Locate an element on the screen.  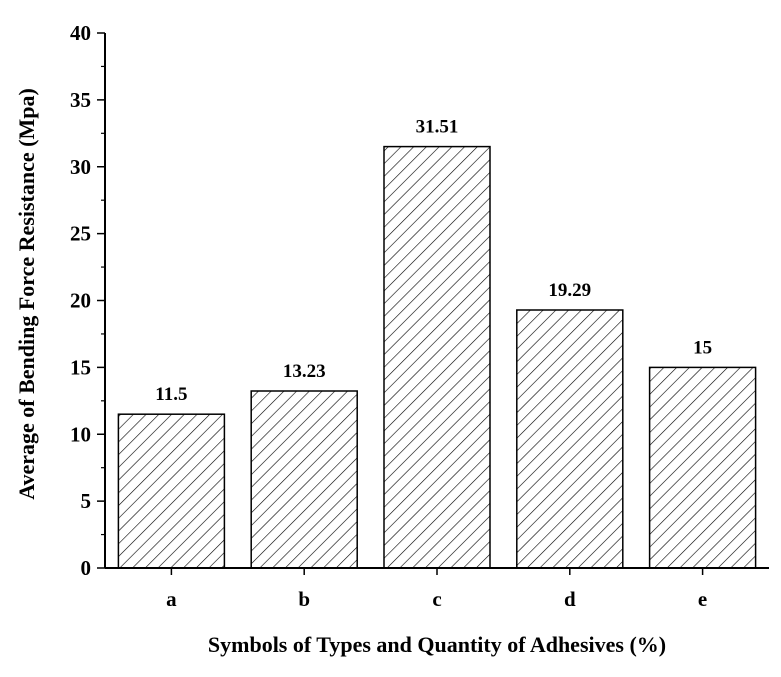
bar-e is located at coordinates (702, 467).